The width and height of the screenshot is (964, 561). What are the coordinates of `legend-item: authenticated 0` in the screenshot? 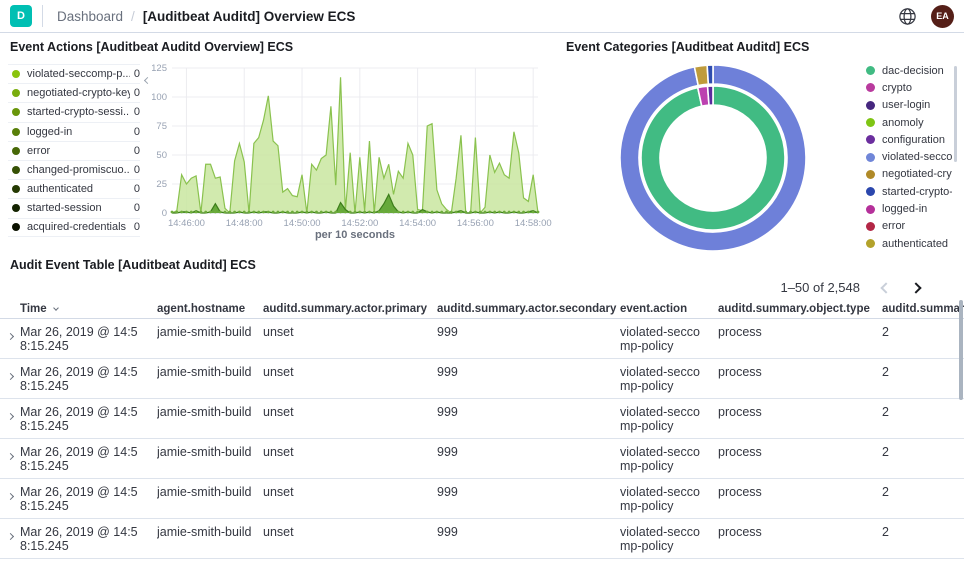 It's located at (74, 188).